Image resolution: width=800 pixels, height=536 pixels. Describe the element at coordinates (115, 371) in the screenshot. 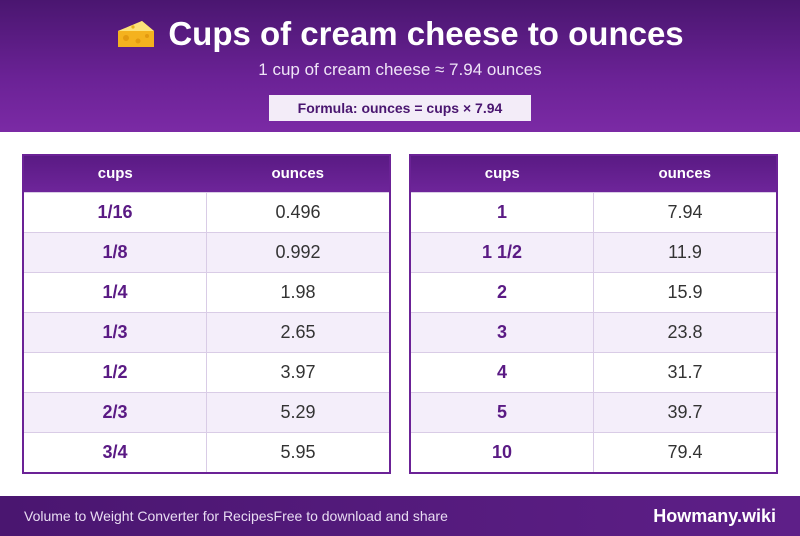

I see `cups-cell: 1/2` at that location.